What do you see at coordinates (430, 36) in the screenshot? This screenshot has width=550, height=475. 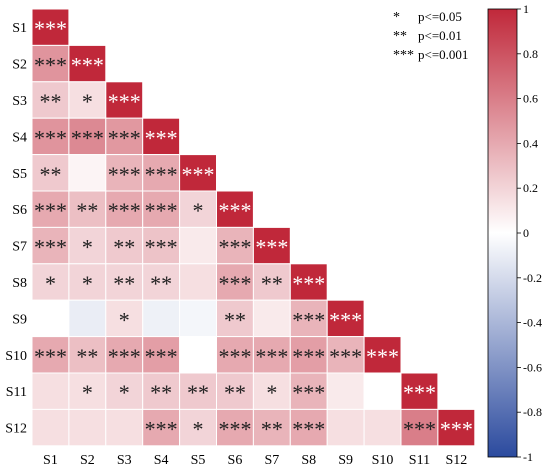 I see `significance-legend: * p<=0.05 ** p<=0.01 *** p<=0.001` at bounding box center [430, 36].